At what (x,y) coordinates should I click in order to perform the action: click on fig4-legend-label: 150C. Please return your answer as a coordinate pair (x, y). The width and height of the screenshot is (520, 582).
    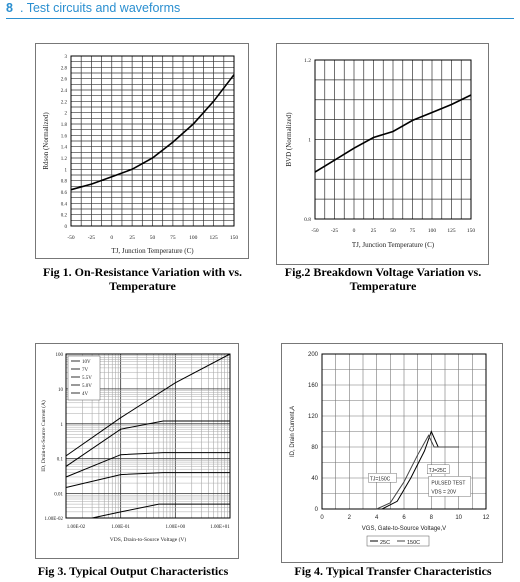
    Looking at the image, I should click on (413, 543).